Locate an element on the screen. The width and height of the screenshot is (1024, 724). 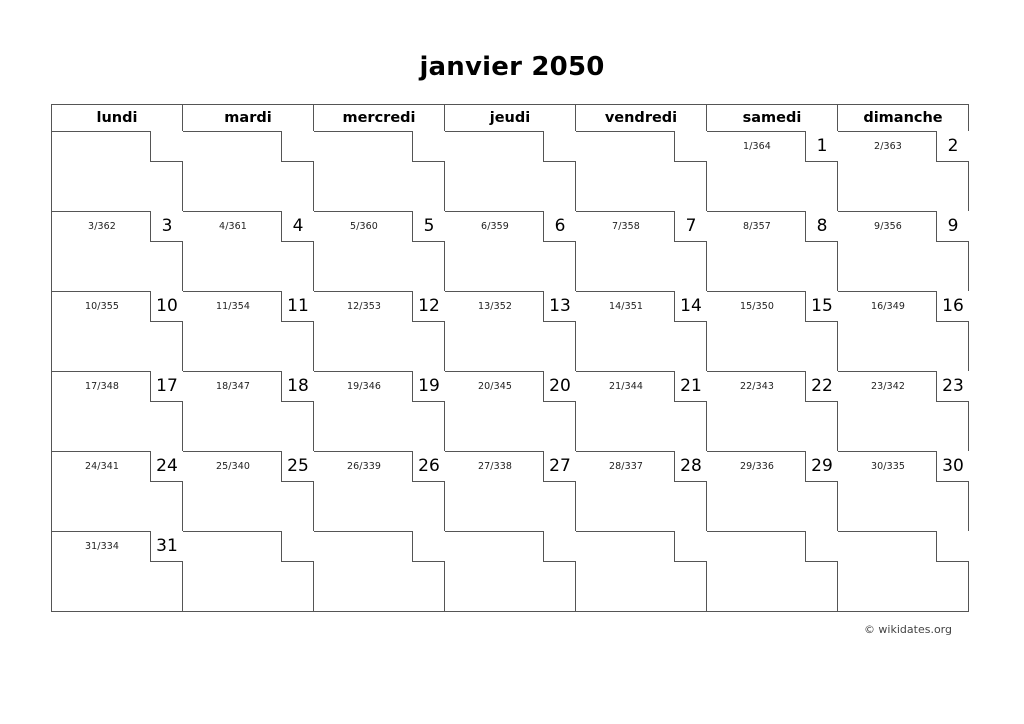
calendar-day-cell: 16/349 16 is located at coordinates (903, 331).